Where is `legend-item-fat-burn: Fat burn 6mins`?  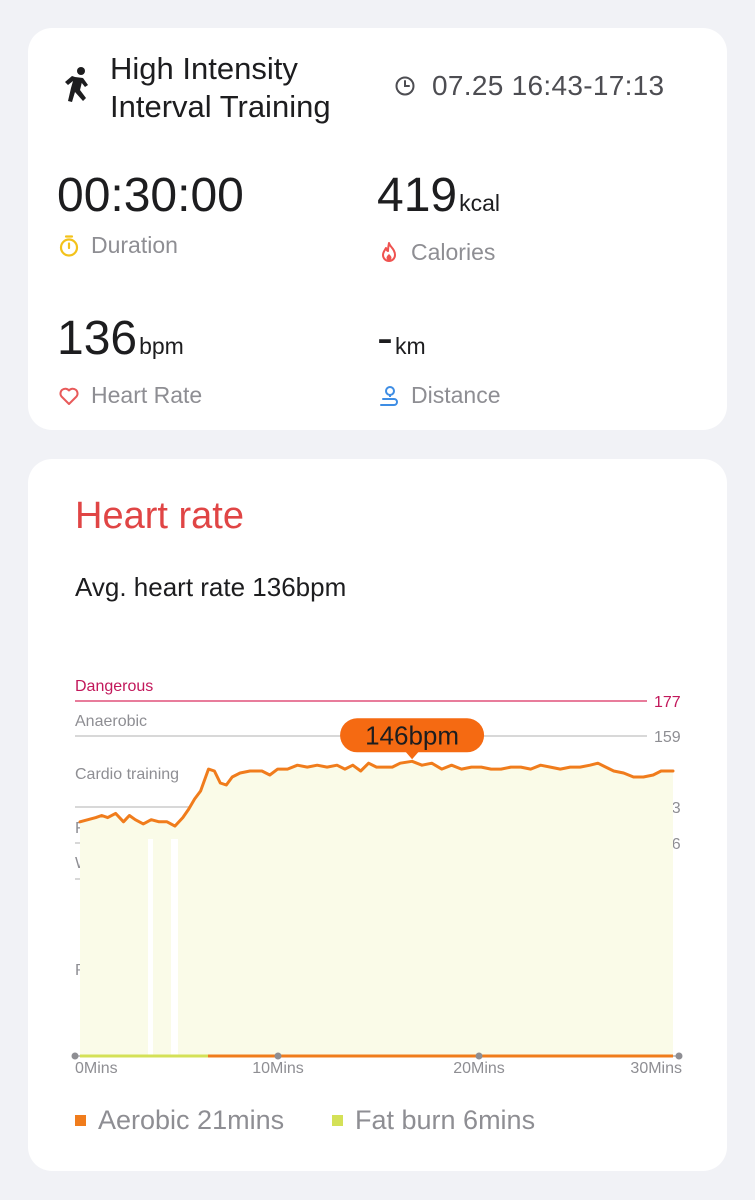 legend-item-fat-burn: Fat burn 6mins is located at coordinates (433, 1120).